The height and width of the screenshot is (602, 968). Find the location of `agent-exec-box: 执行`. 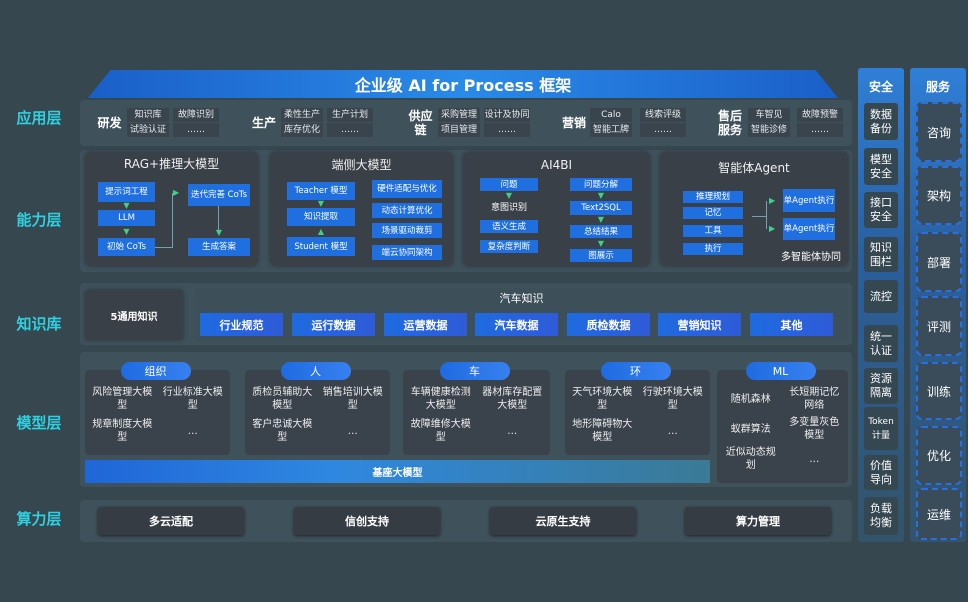

agent-exec-box: 执行 is located at coordinates (713, 249).